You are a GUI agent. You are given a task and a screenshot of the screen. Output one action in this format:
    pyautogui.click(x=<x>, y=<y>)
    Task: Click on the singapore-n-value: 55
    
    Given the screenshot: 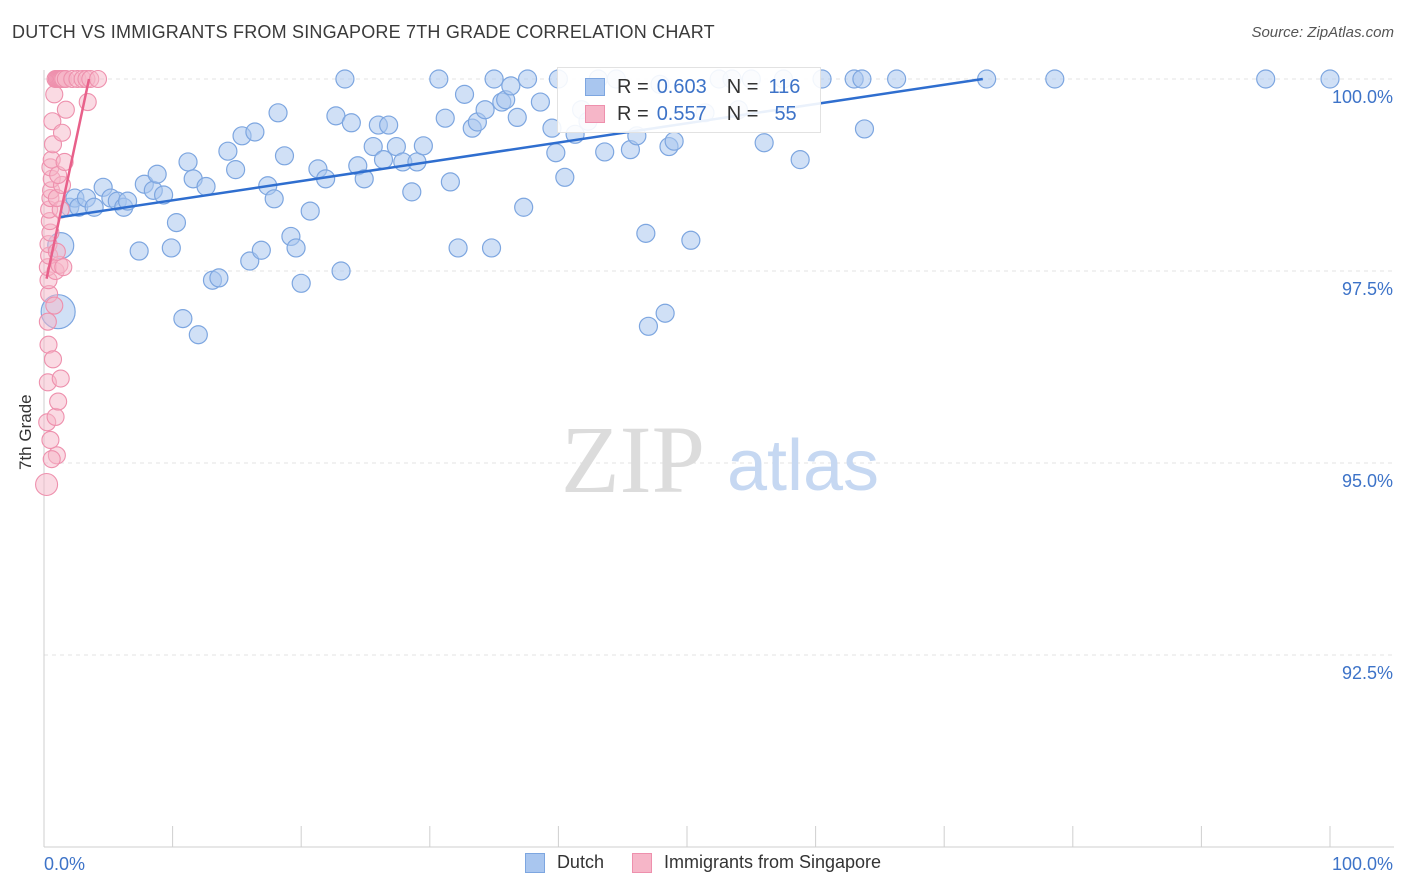 What is the action you would take?
    pyautogui.click(x=785, y=113)
    